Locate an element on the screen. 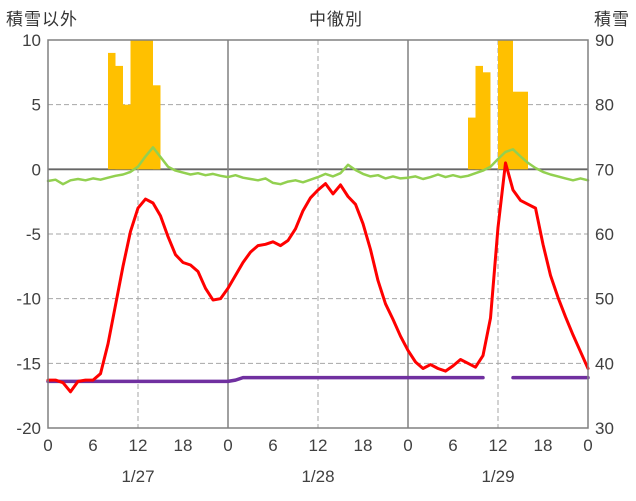 This screenshot has height=501, width=636. y-right-tick-label: 50 is located at coordinates (604, 299).